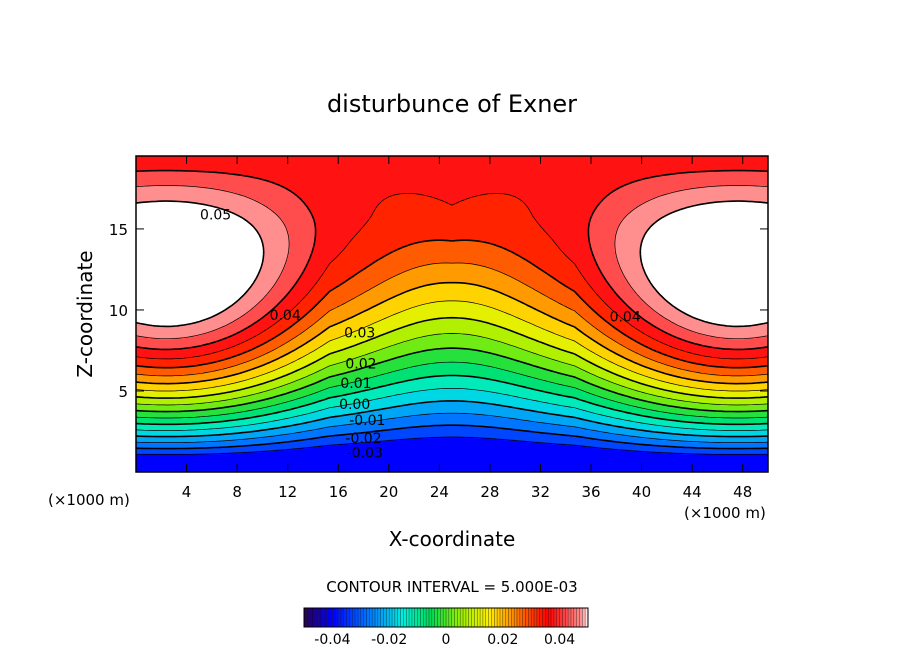  Describe the element at coordinates (502, 640) in the screenshot. I see `colorbar-tick-label: 0.02` at that location.